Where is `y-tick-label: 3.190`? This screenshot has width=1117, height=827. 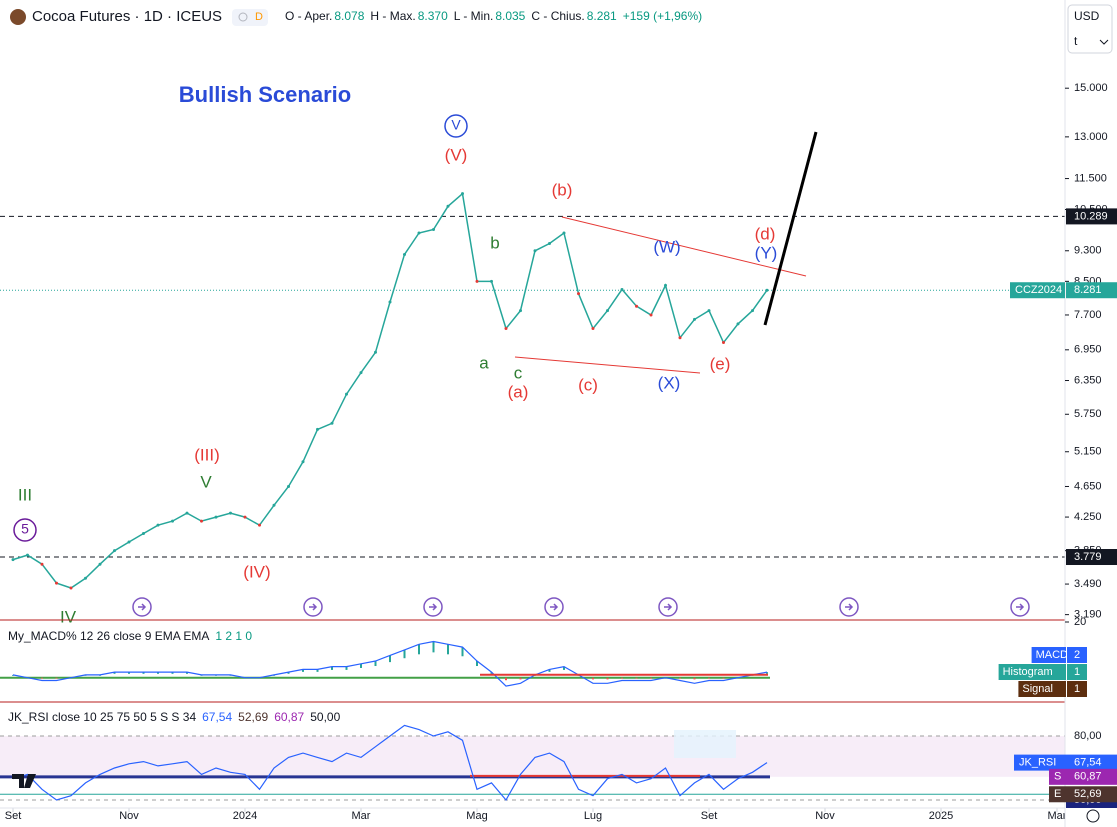
y-tick-label: 3.190 is located at coordinates (1088, 615).